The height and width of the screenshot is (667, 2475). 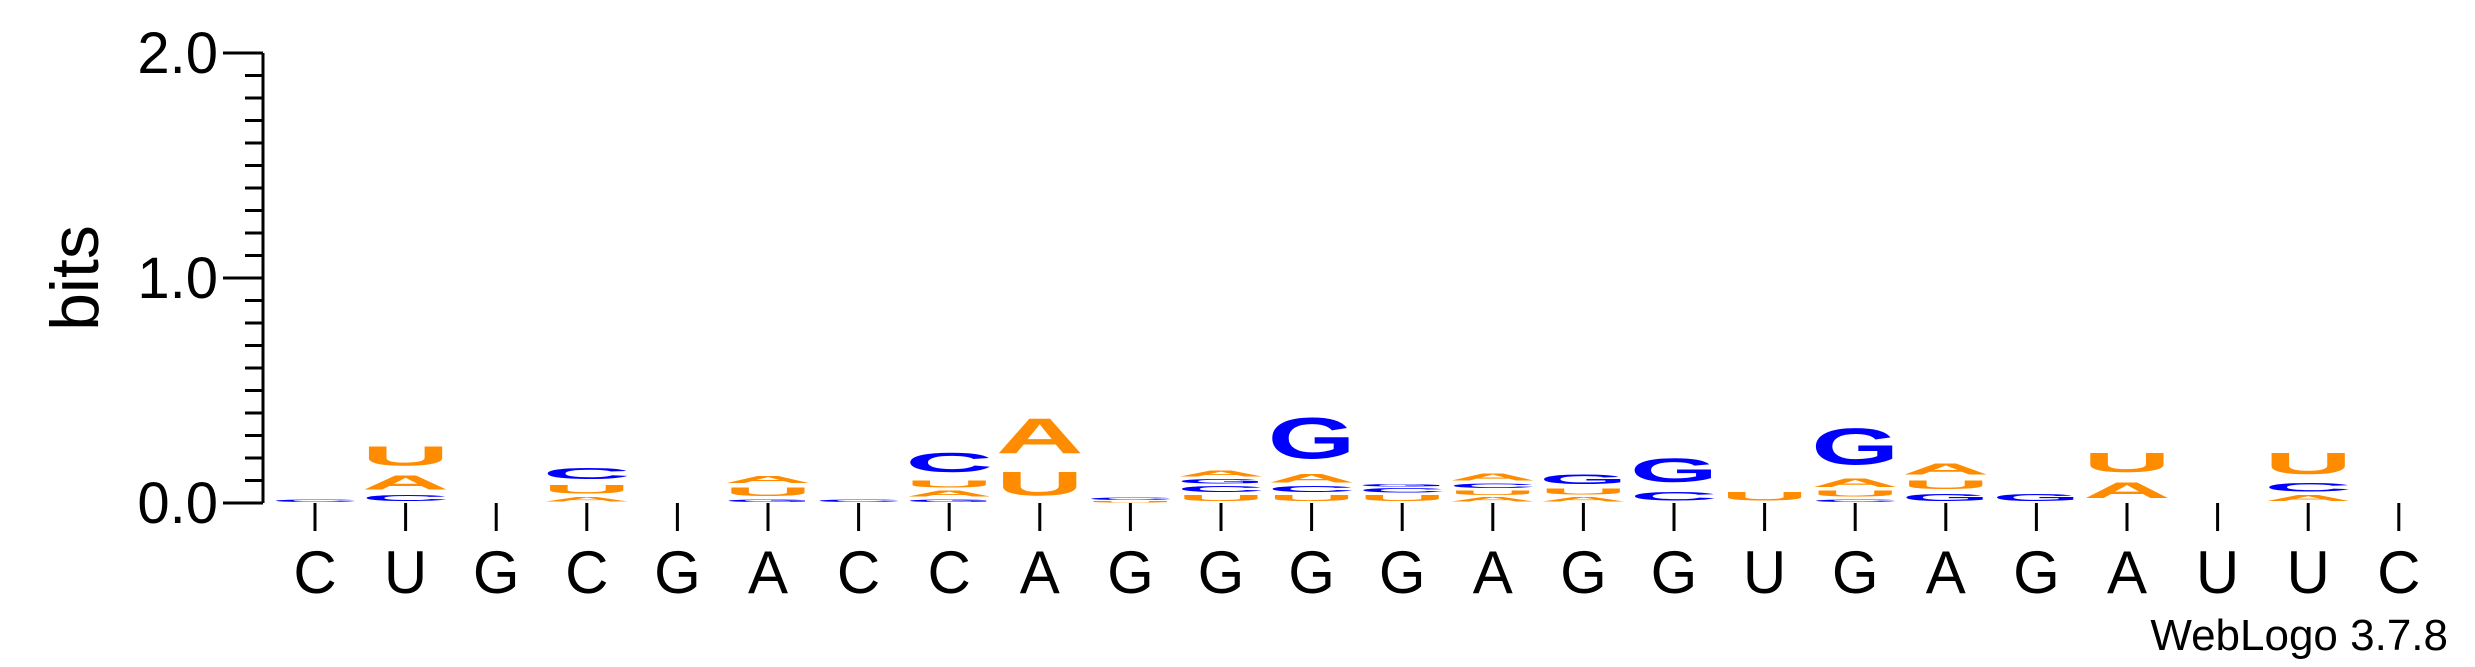 I want to click on y-tick-label: 2.0, so click(x=177, y=53).